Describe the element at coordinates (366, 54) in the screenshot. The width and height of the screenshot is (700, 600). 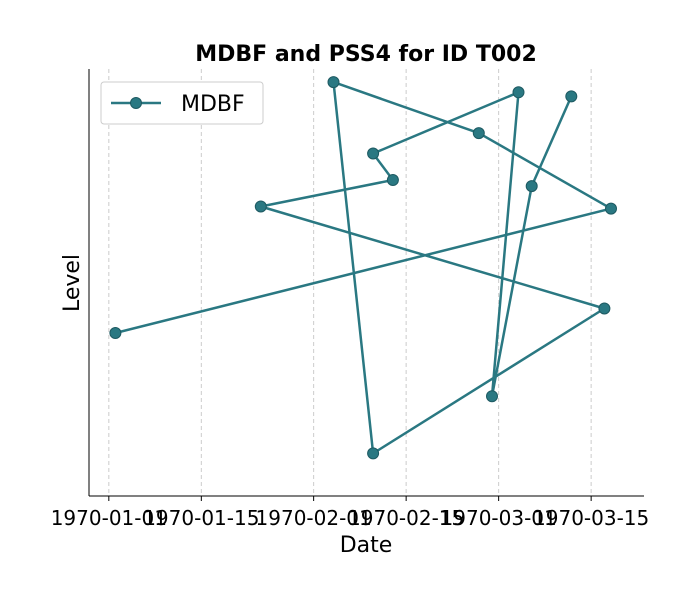
I see `chart-title: MDBF and PSS4 for ID T002` at that location.